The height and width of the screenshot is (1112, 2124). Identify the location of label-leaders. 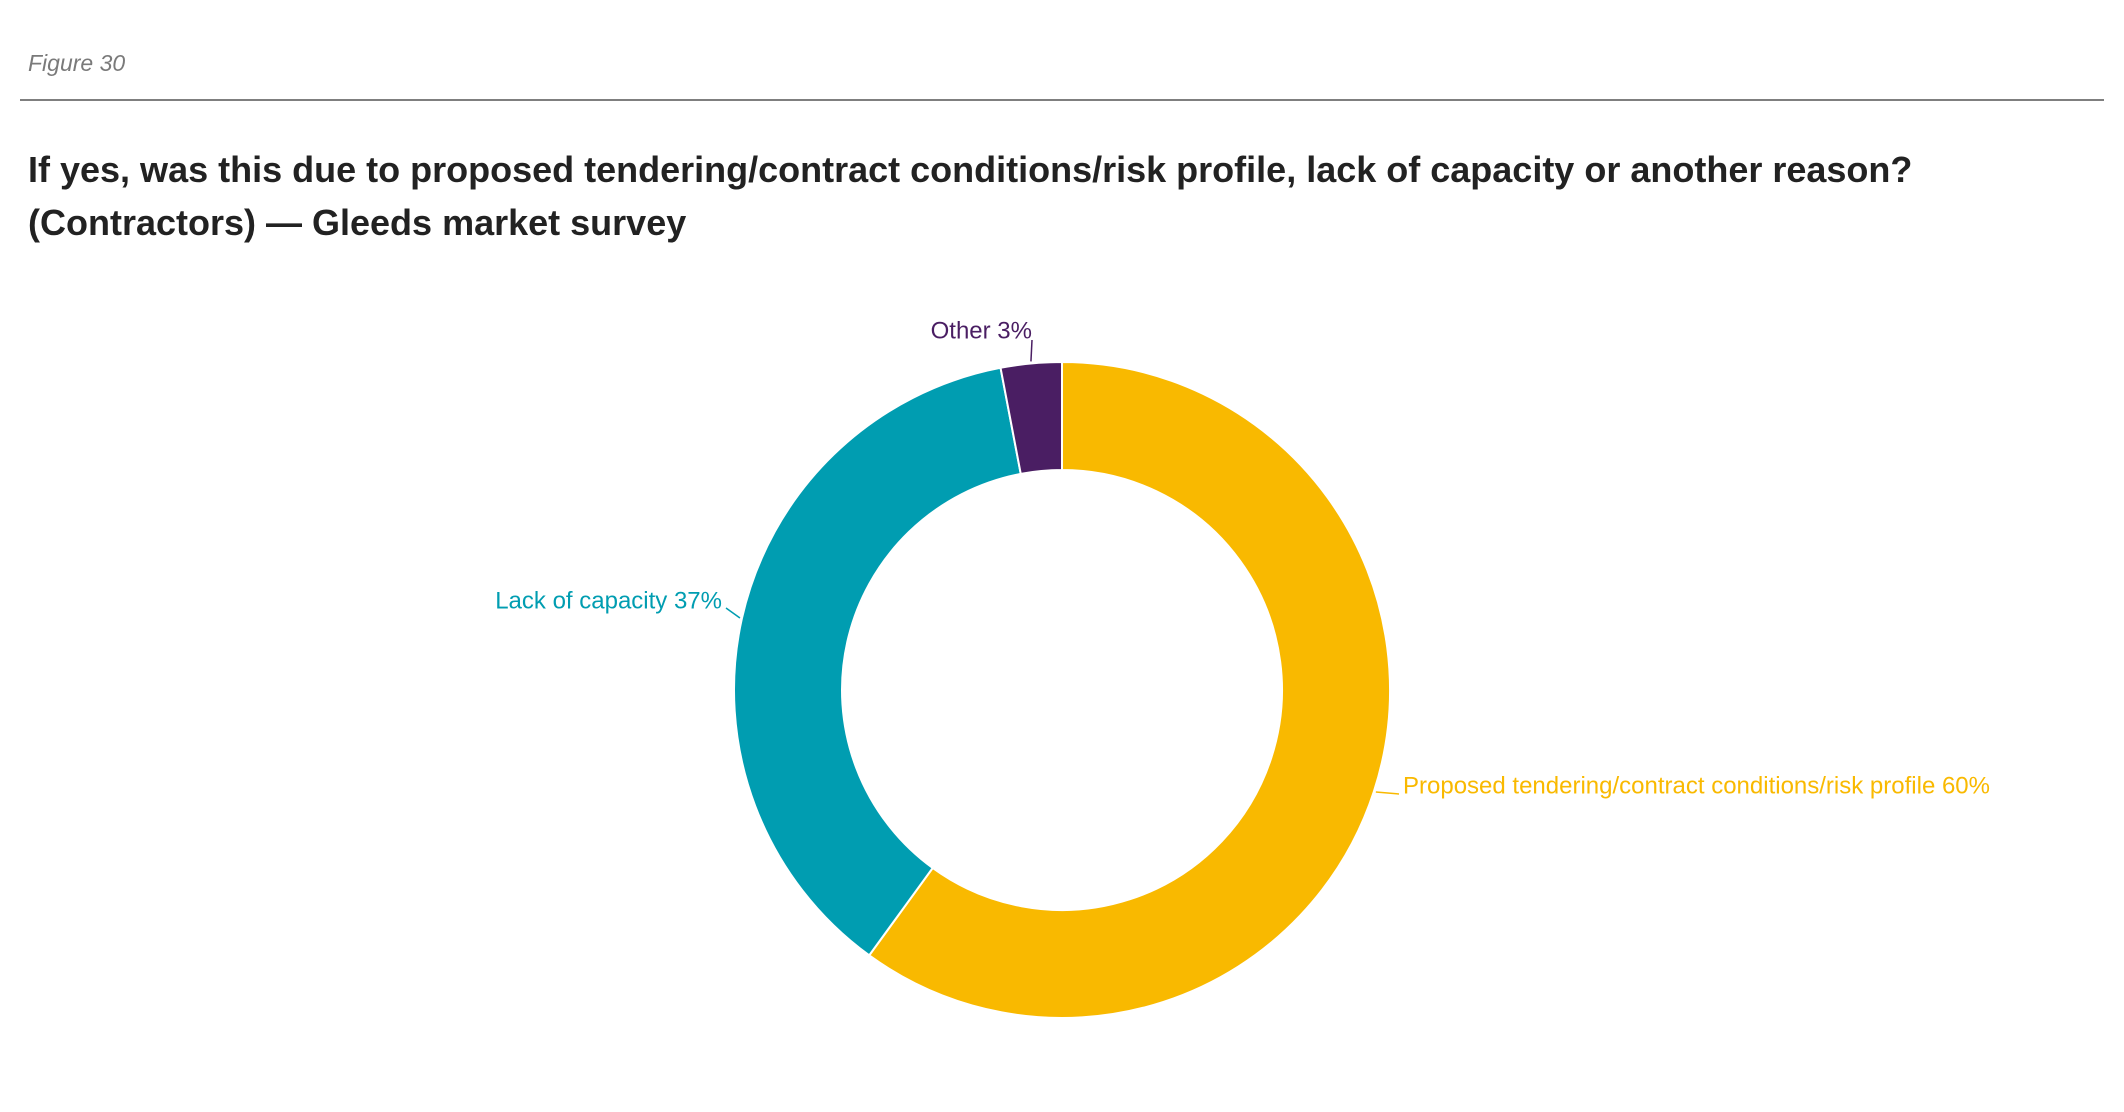
(1062, 567).